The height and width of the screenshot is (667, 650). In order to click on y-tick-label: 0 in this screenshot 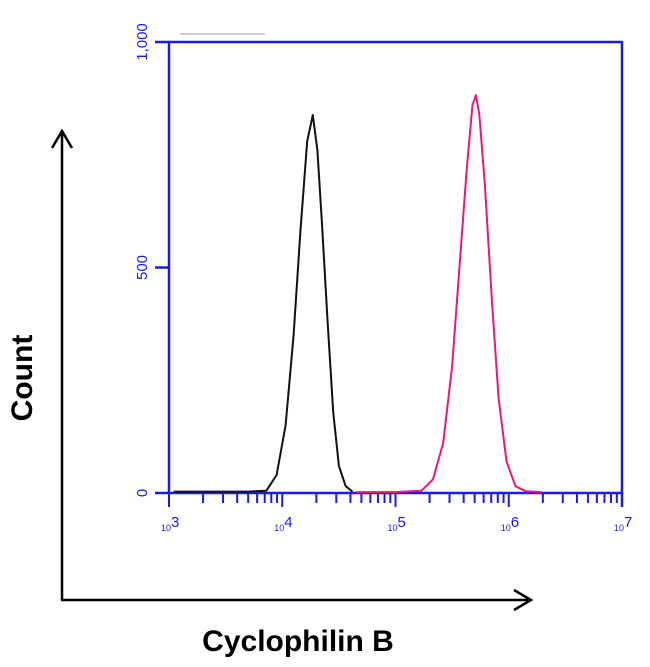, I will do `click(142, 493)`.